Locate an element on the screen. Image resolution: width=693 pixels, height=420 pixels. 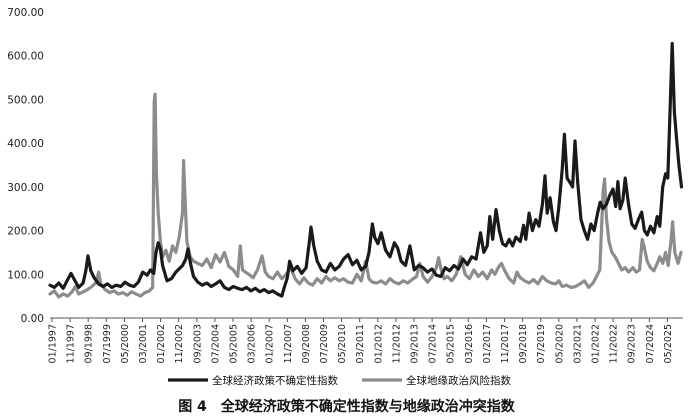
x-tick-label: 11/2007 is located at coordinates (288, 343).